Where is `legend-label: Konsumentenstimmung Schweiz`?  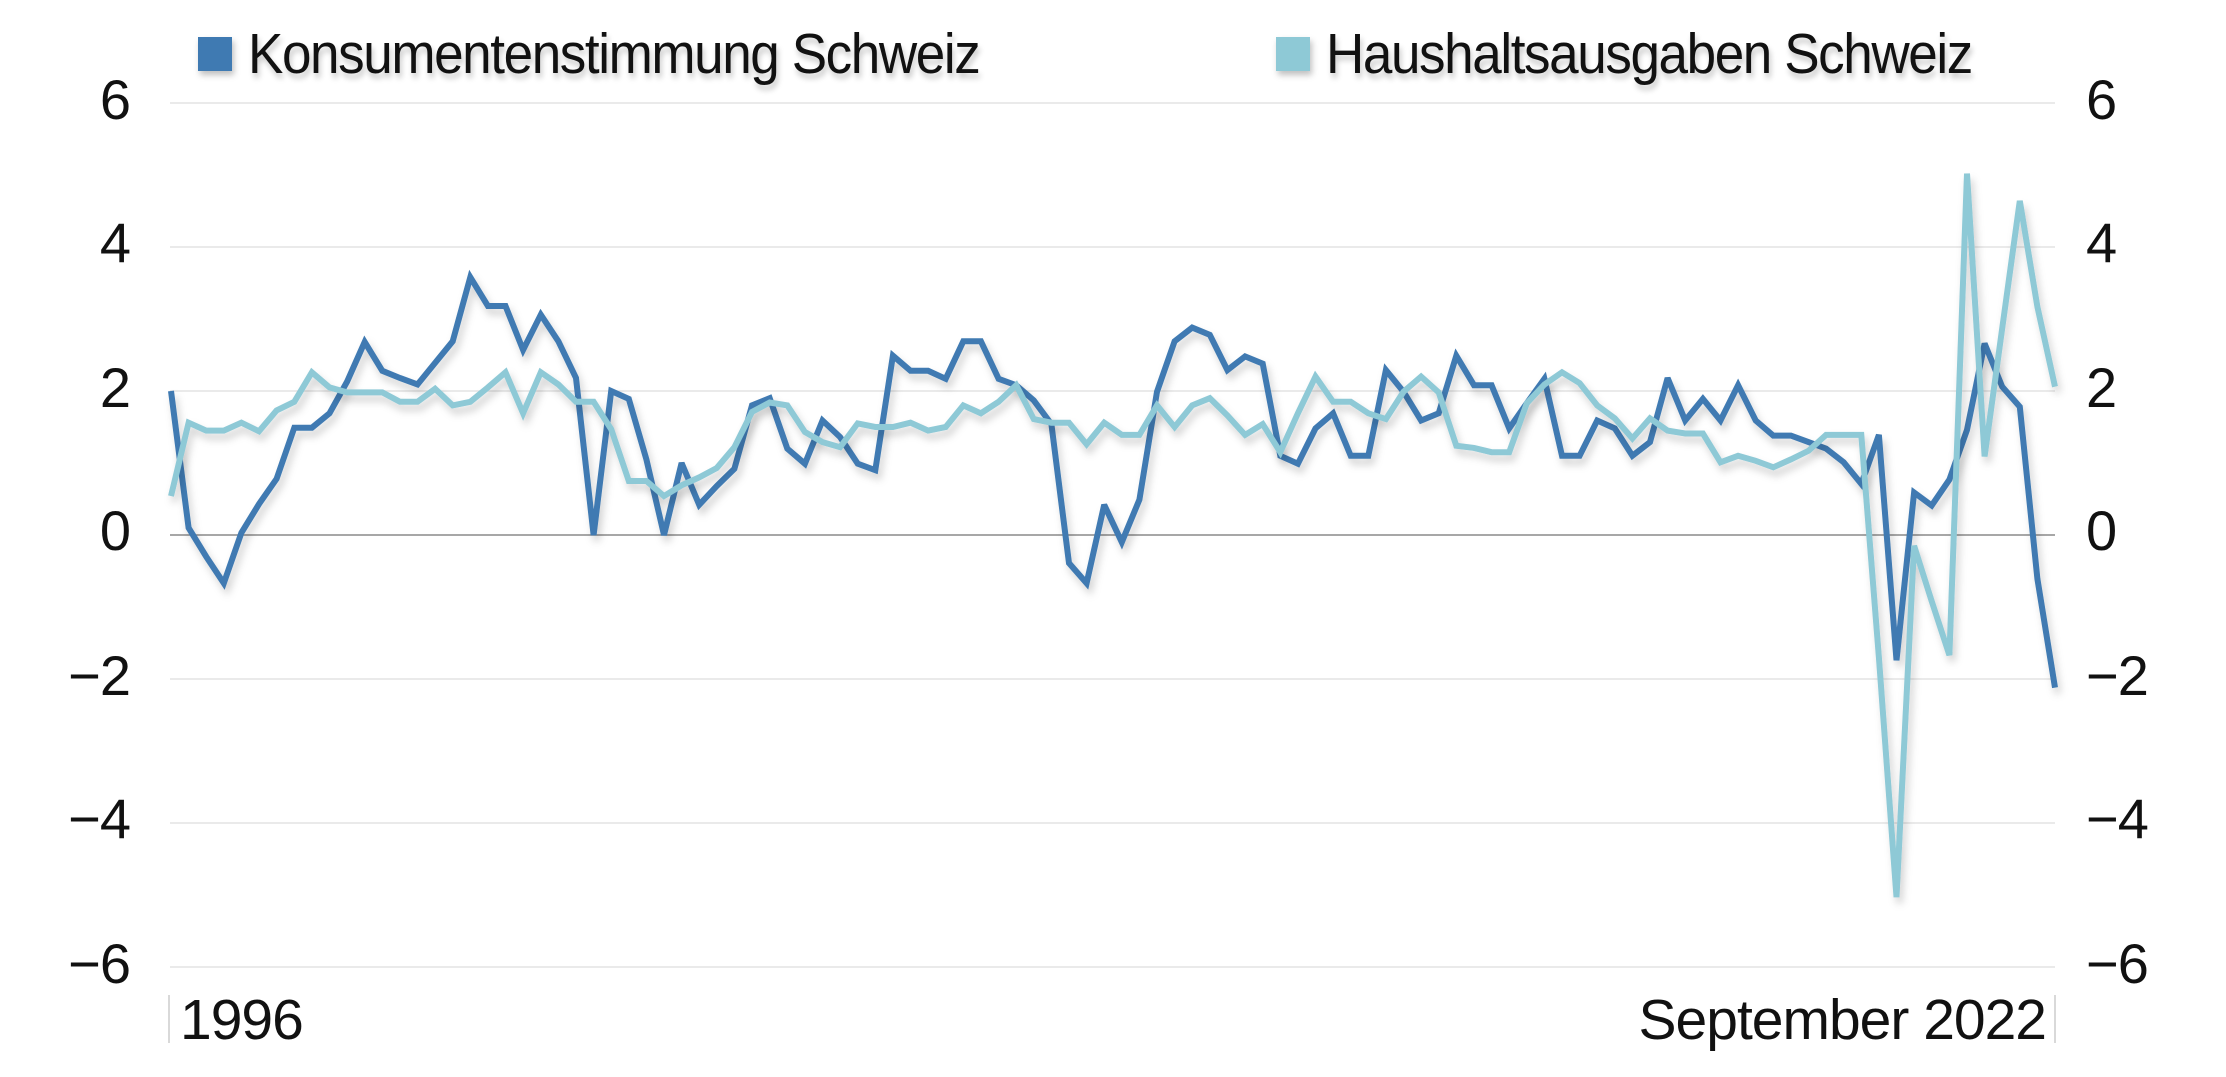 legend-label: Konsumentenstimmung Schweiz is located at coordinates (614, 54).